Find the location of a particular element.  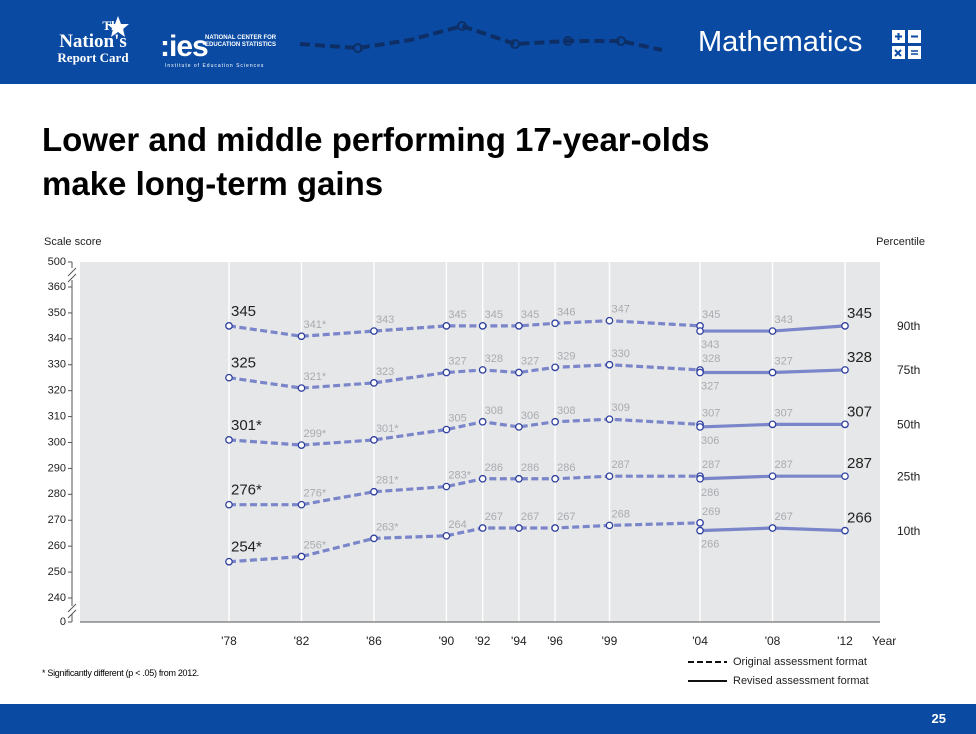

x-tick-label: '94 is located at coordinates (519, 641).